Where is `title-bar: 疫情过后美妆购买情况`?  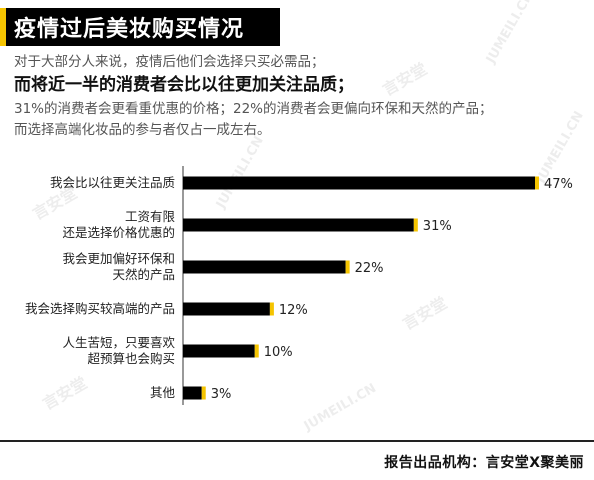 title-bar: 疫情过后美妆购买情况 is located at coordinates (143, 27).